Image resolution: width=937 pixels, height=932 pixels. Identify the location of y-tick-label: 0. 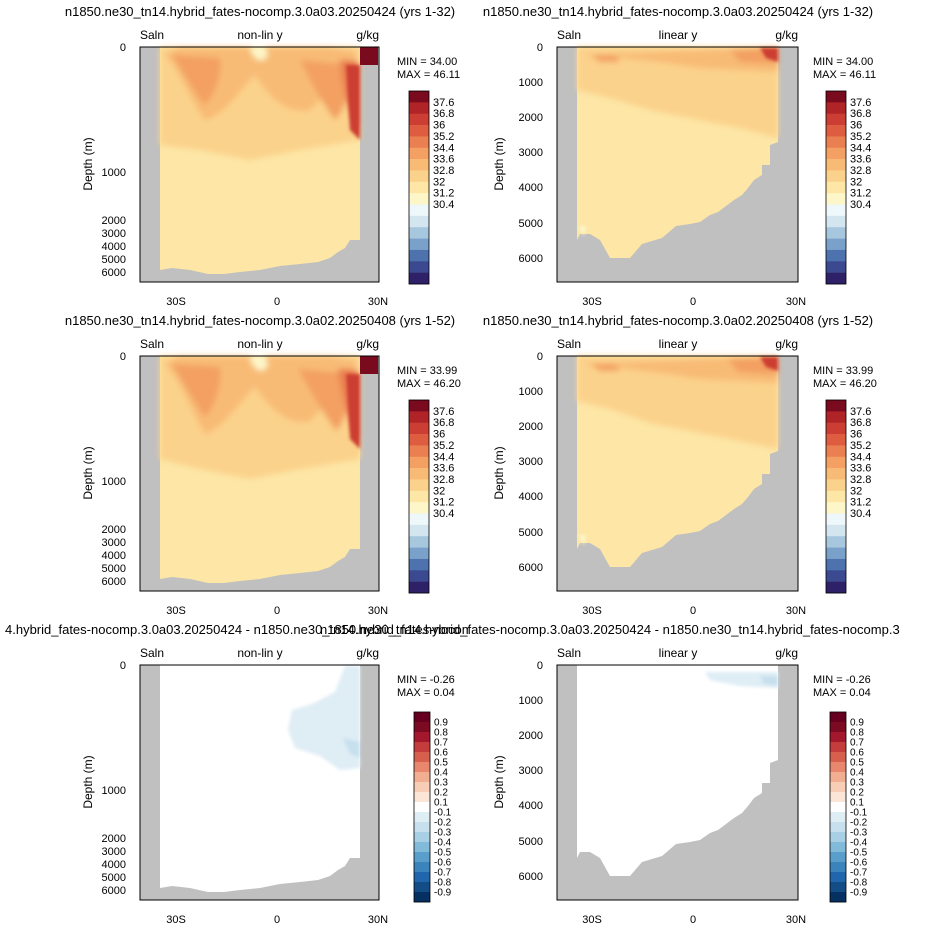
(123, 666).